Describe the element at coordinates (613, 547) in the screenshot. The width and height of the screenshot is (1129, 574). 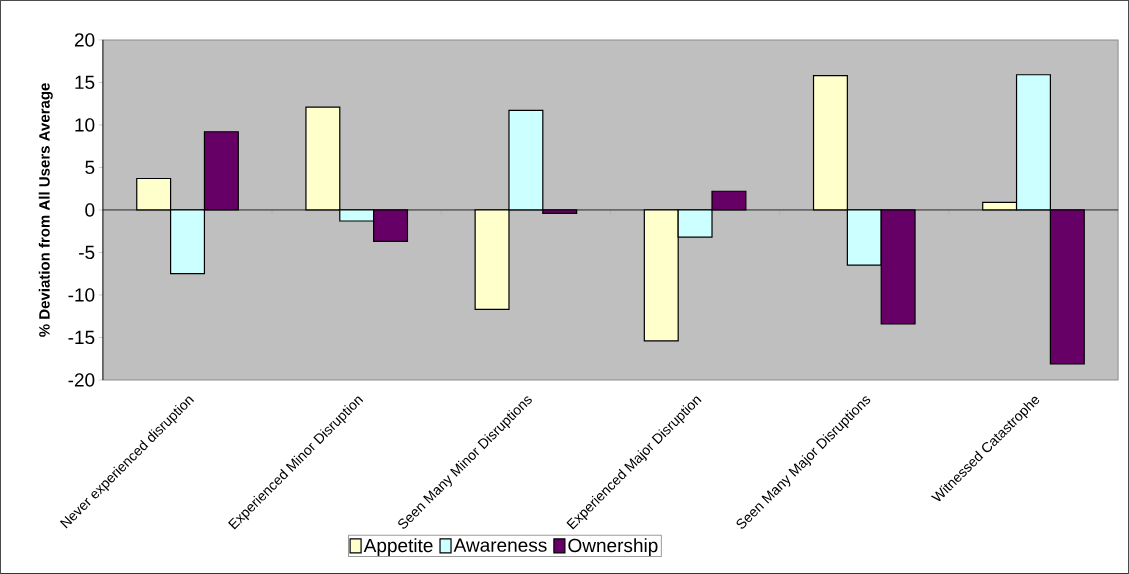
I see `legend-label: Ownership` at that location.